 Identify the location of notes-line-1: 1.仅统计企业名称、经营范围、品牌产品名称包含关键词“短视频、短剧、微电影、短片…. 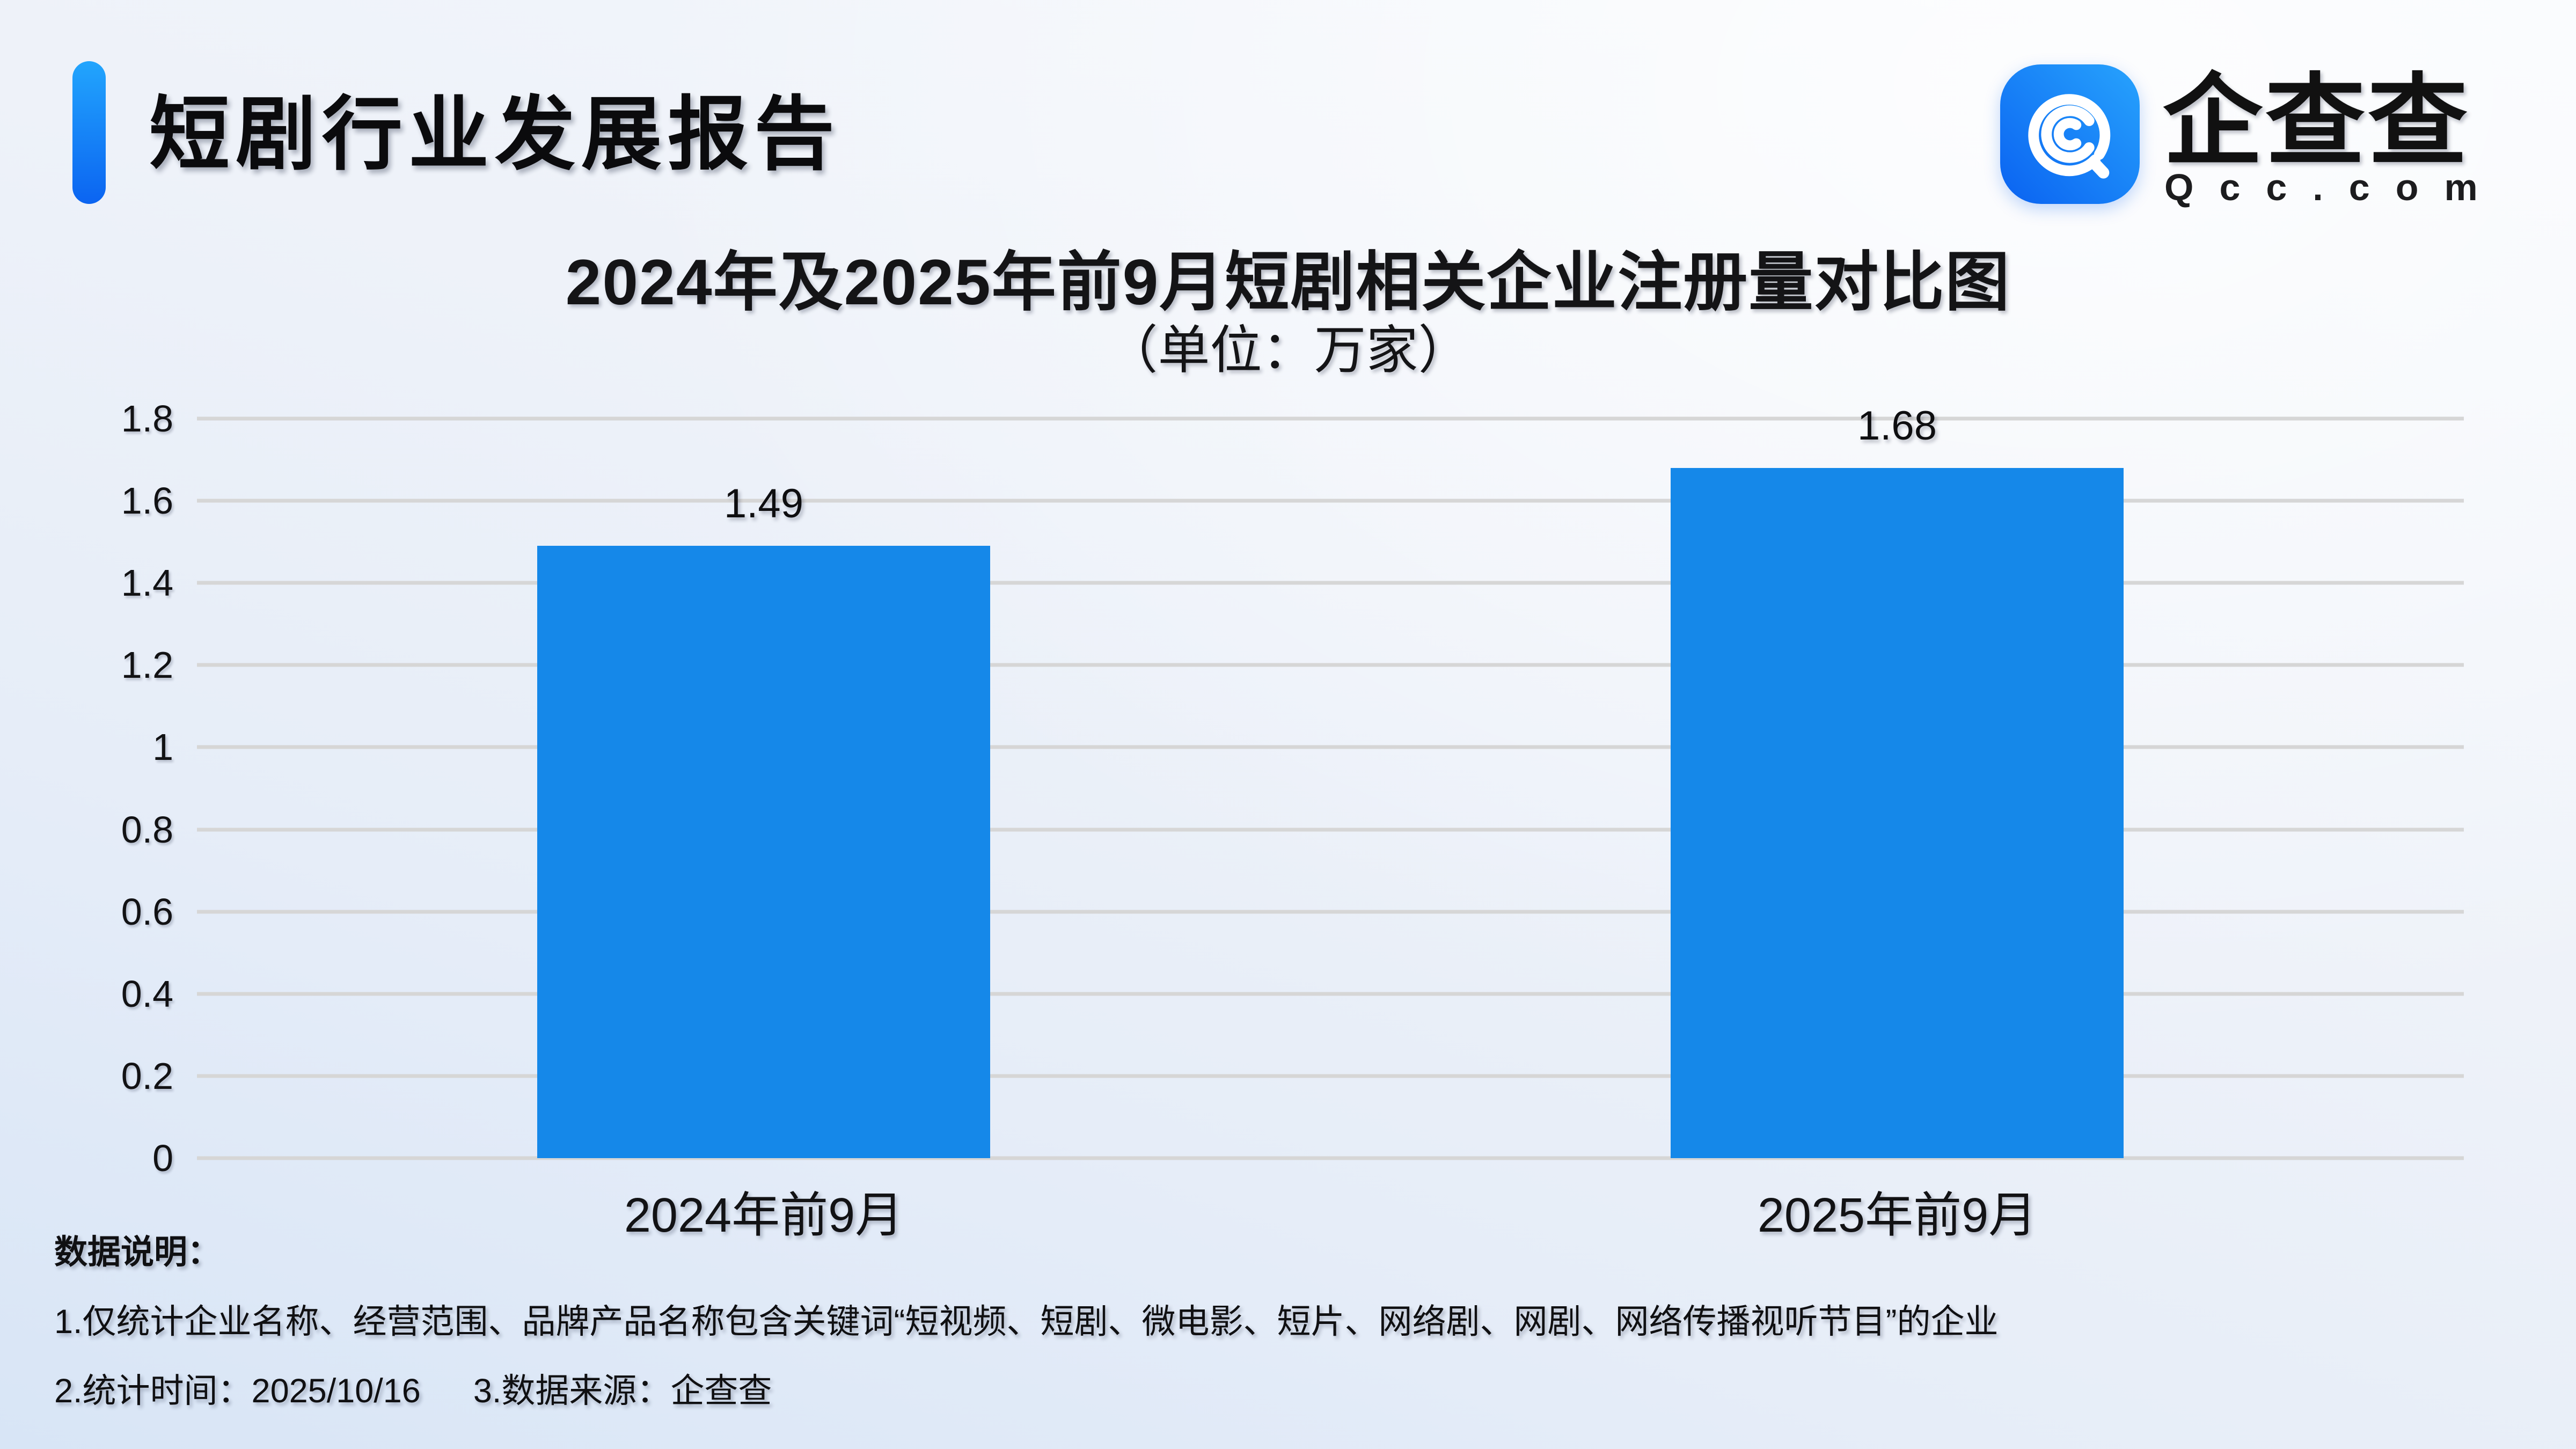
(1026, 1322).